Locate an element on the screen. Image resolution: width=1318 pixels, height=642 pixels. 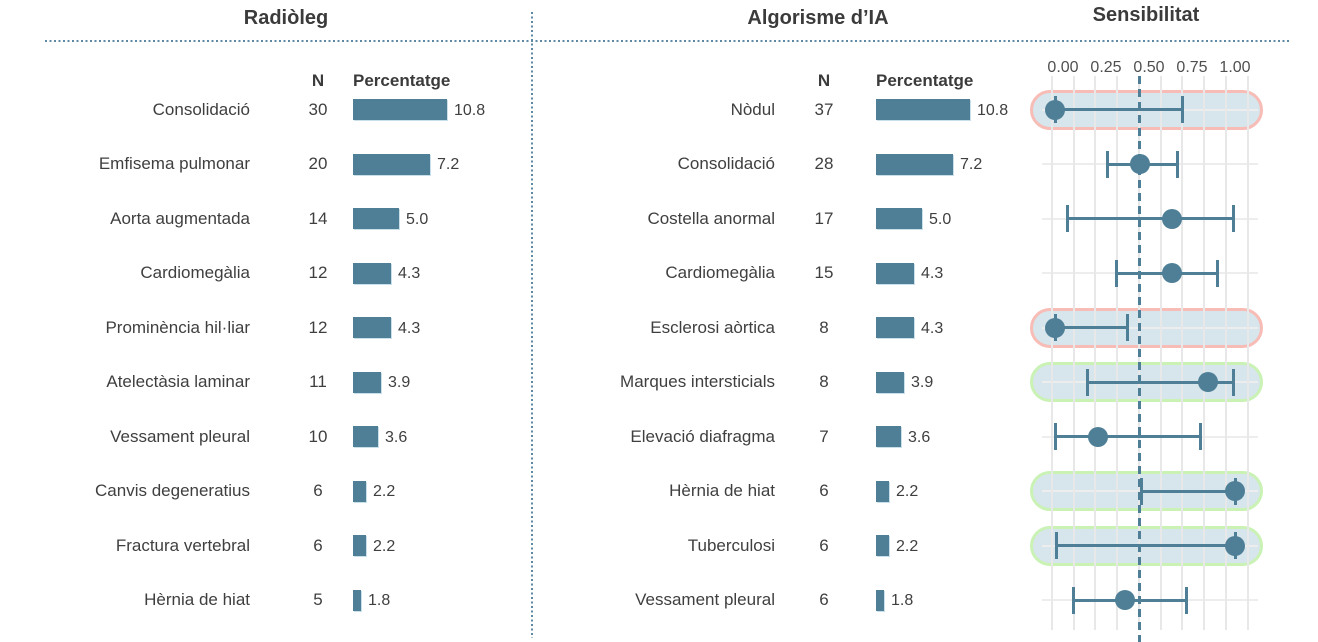
n-value: 30 is located at coordinates (318, 109).